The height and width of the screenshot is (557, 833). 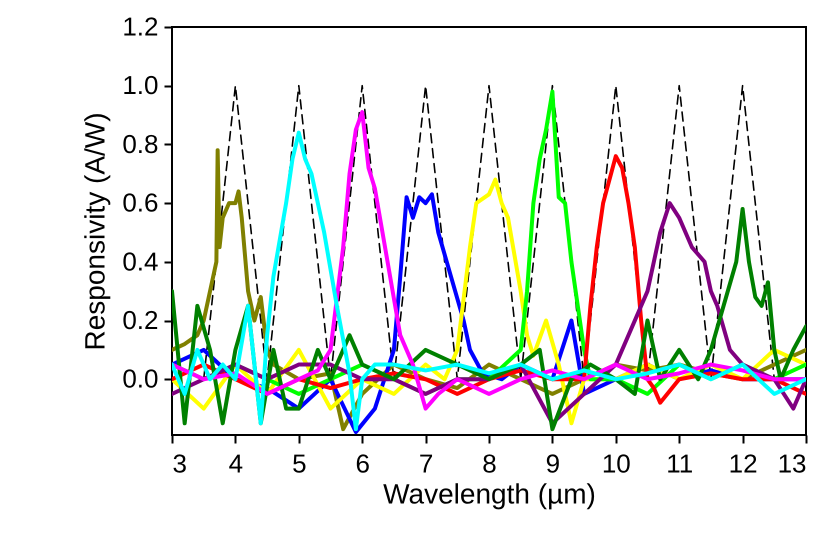 I want to click on y-tick-label: 0.8, so click(x=140, y=143).